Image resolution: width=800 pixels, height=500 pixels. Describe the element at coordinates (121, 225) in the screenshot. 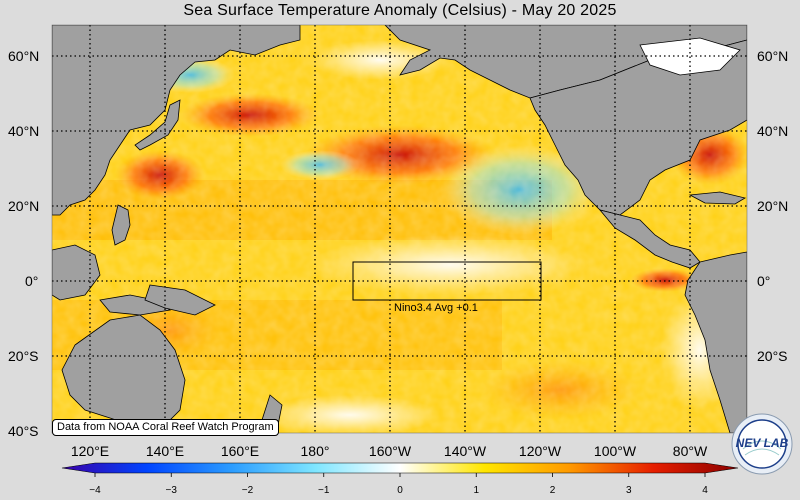

I see `land-philippines` at that location.